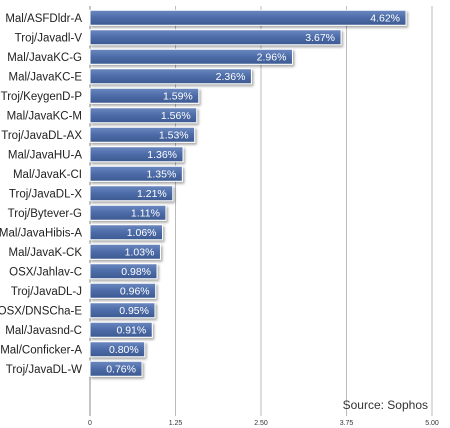 This screenshot has height=428, width=450. Describe the element at coordinates (162, 175) in the screenshot. I see `data-label: 1.35%` at that location.